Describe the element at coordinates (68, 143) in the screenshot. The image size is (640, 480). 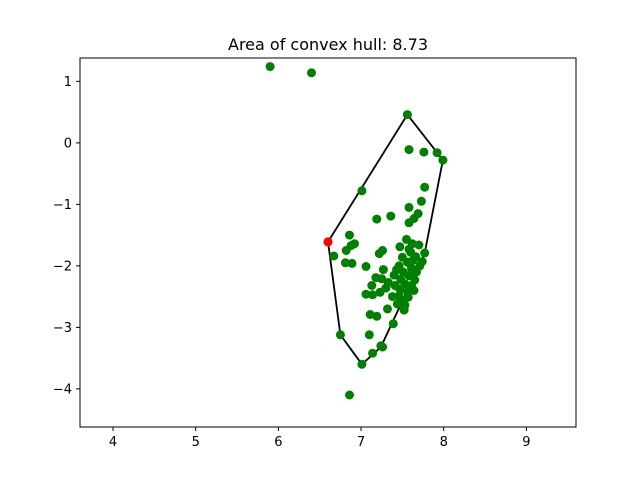
I see `y-tick-label: 0` at that location.